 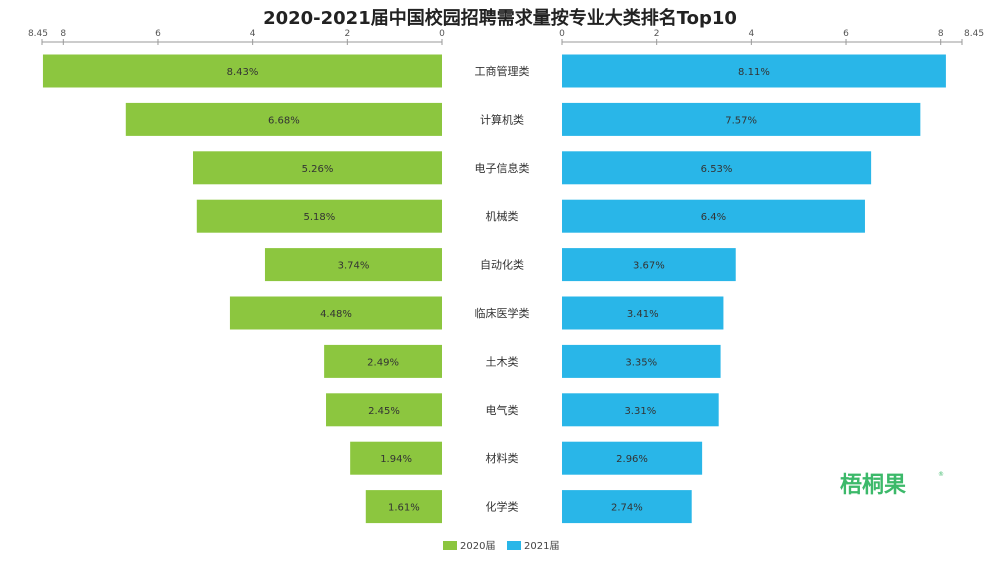 I want to click on registered-mark: ®, so click(x=941, y=474).